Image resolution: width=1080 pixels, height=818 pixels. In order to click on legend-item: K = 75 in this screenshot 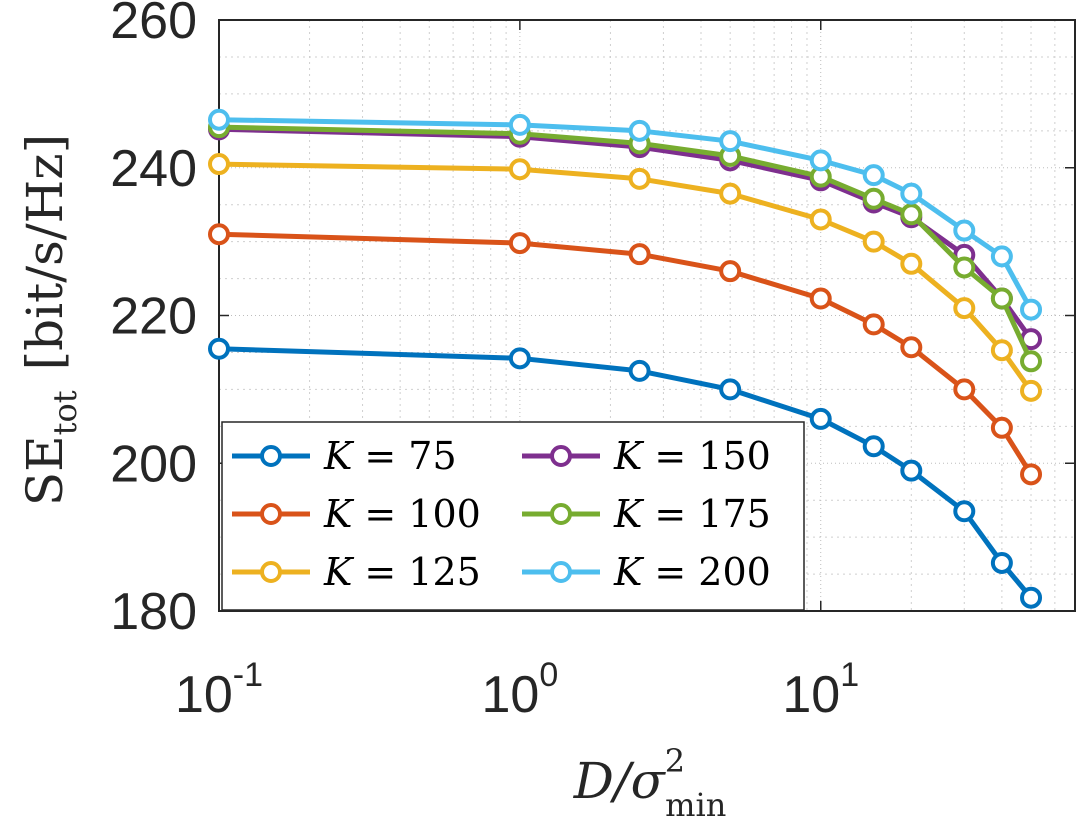, I will do `click(344, 456)`.